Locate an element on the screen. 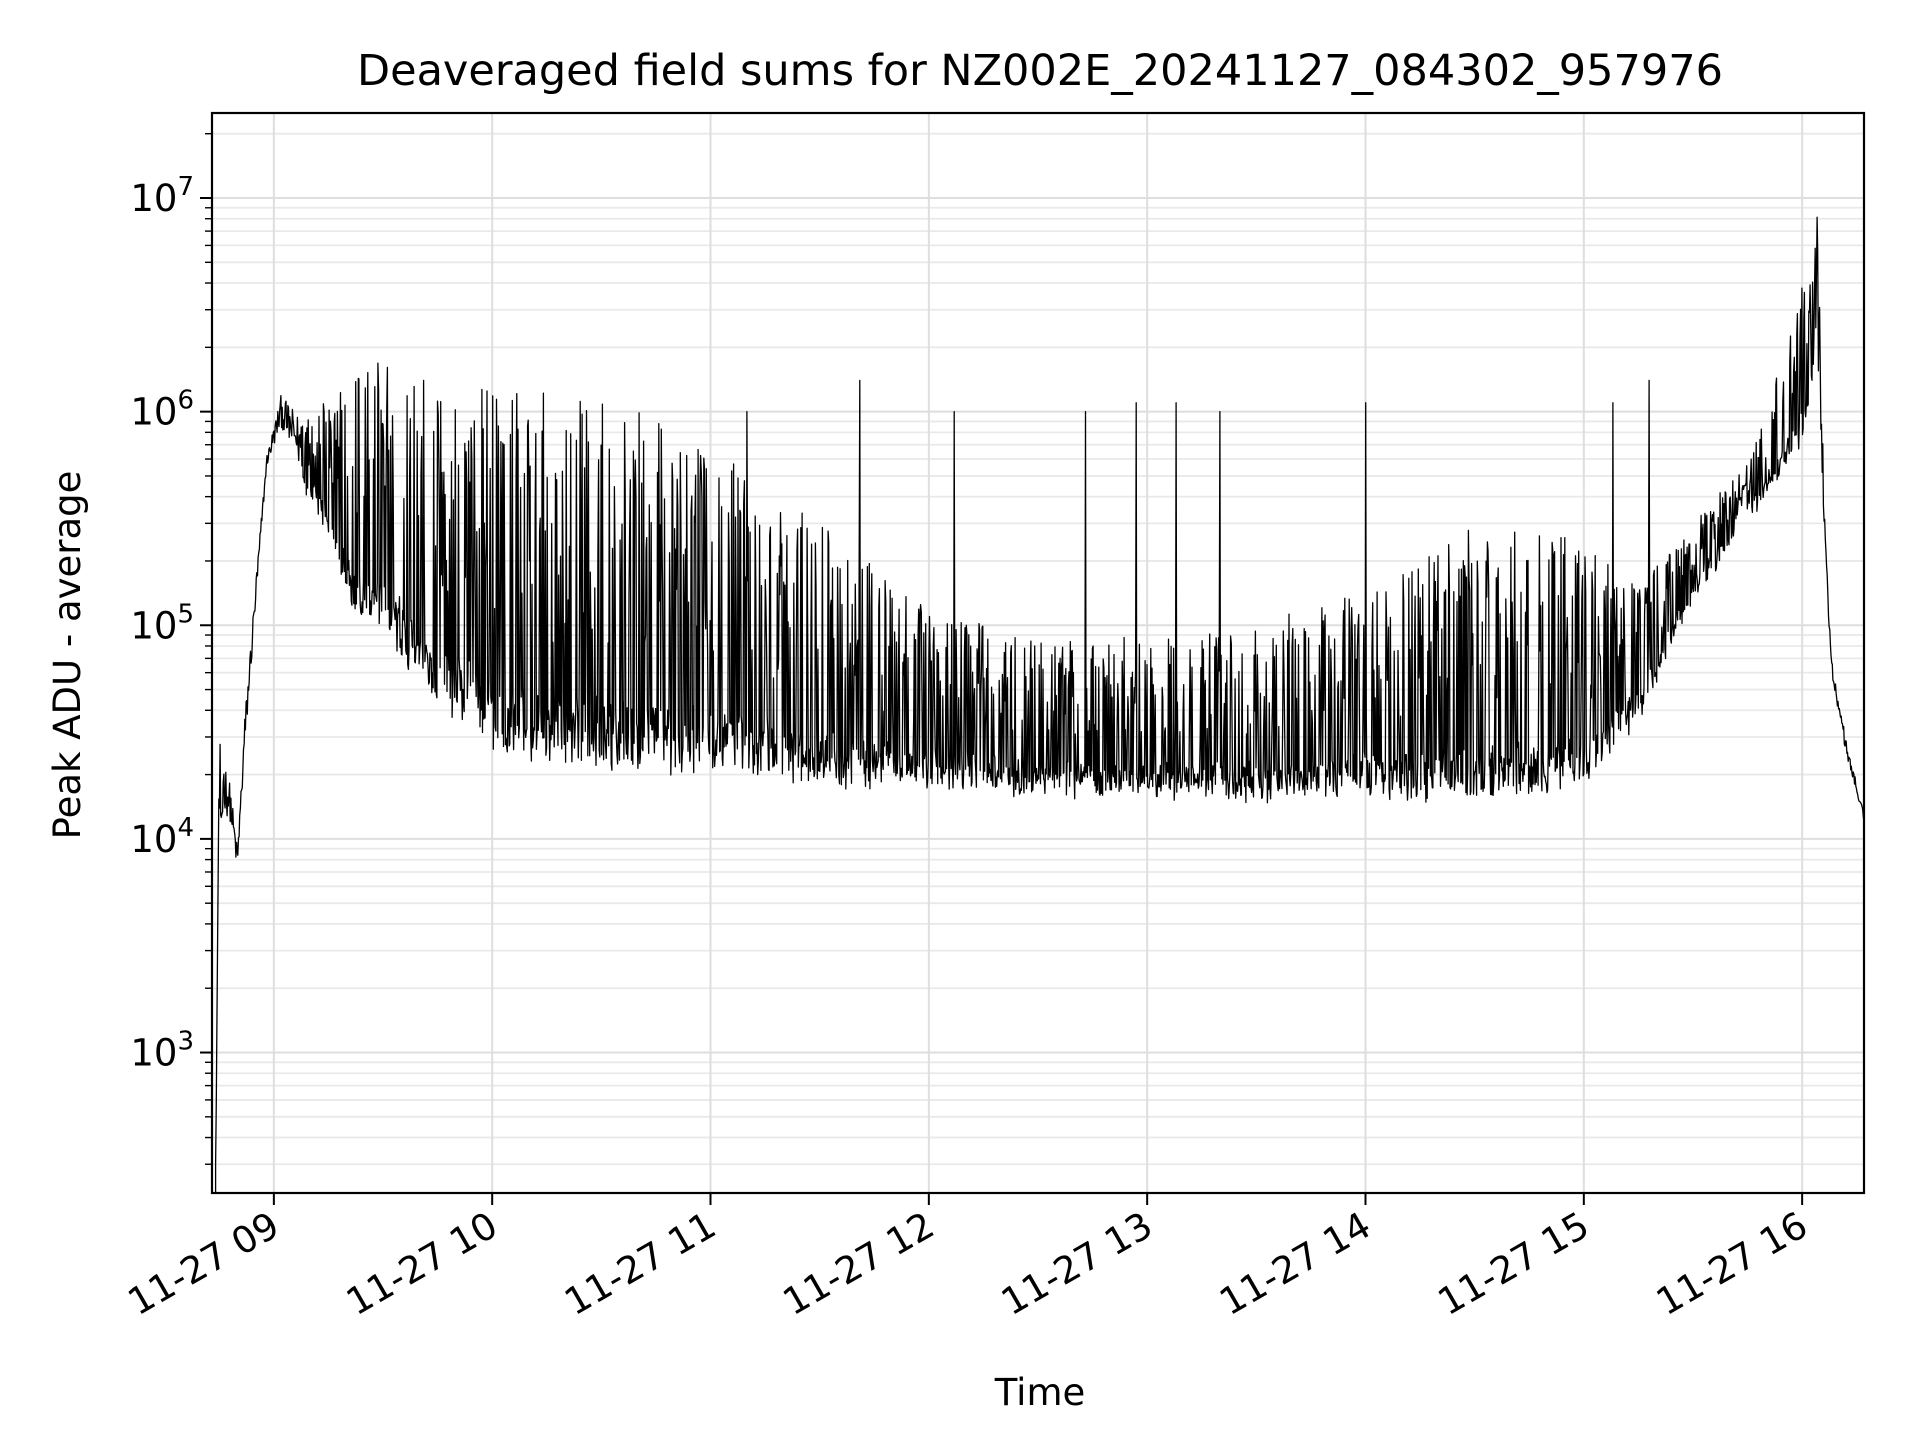 The width and height of the screenshot is (1920, 1440). y-tick-exponent: 4 is located at coordinates (185, 828).